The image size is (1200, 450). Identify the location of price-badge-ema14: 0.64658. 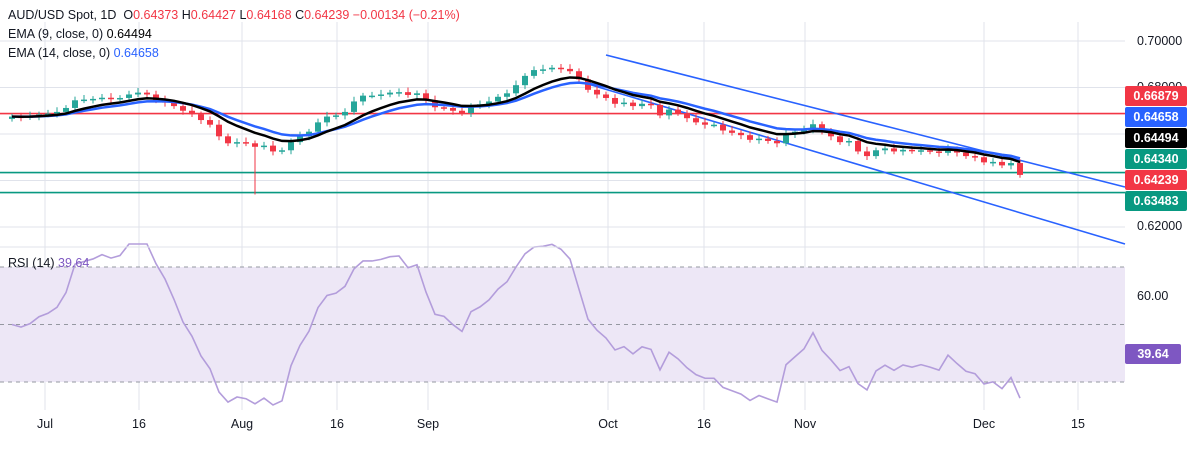
(1156, 117).